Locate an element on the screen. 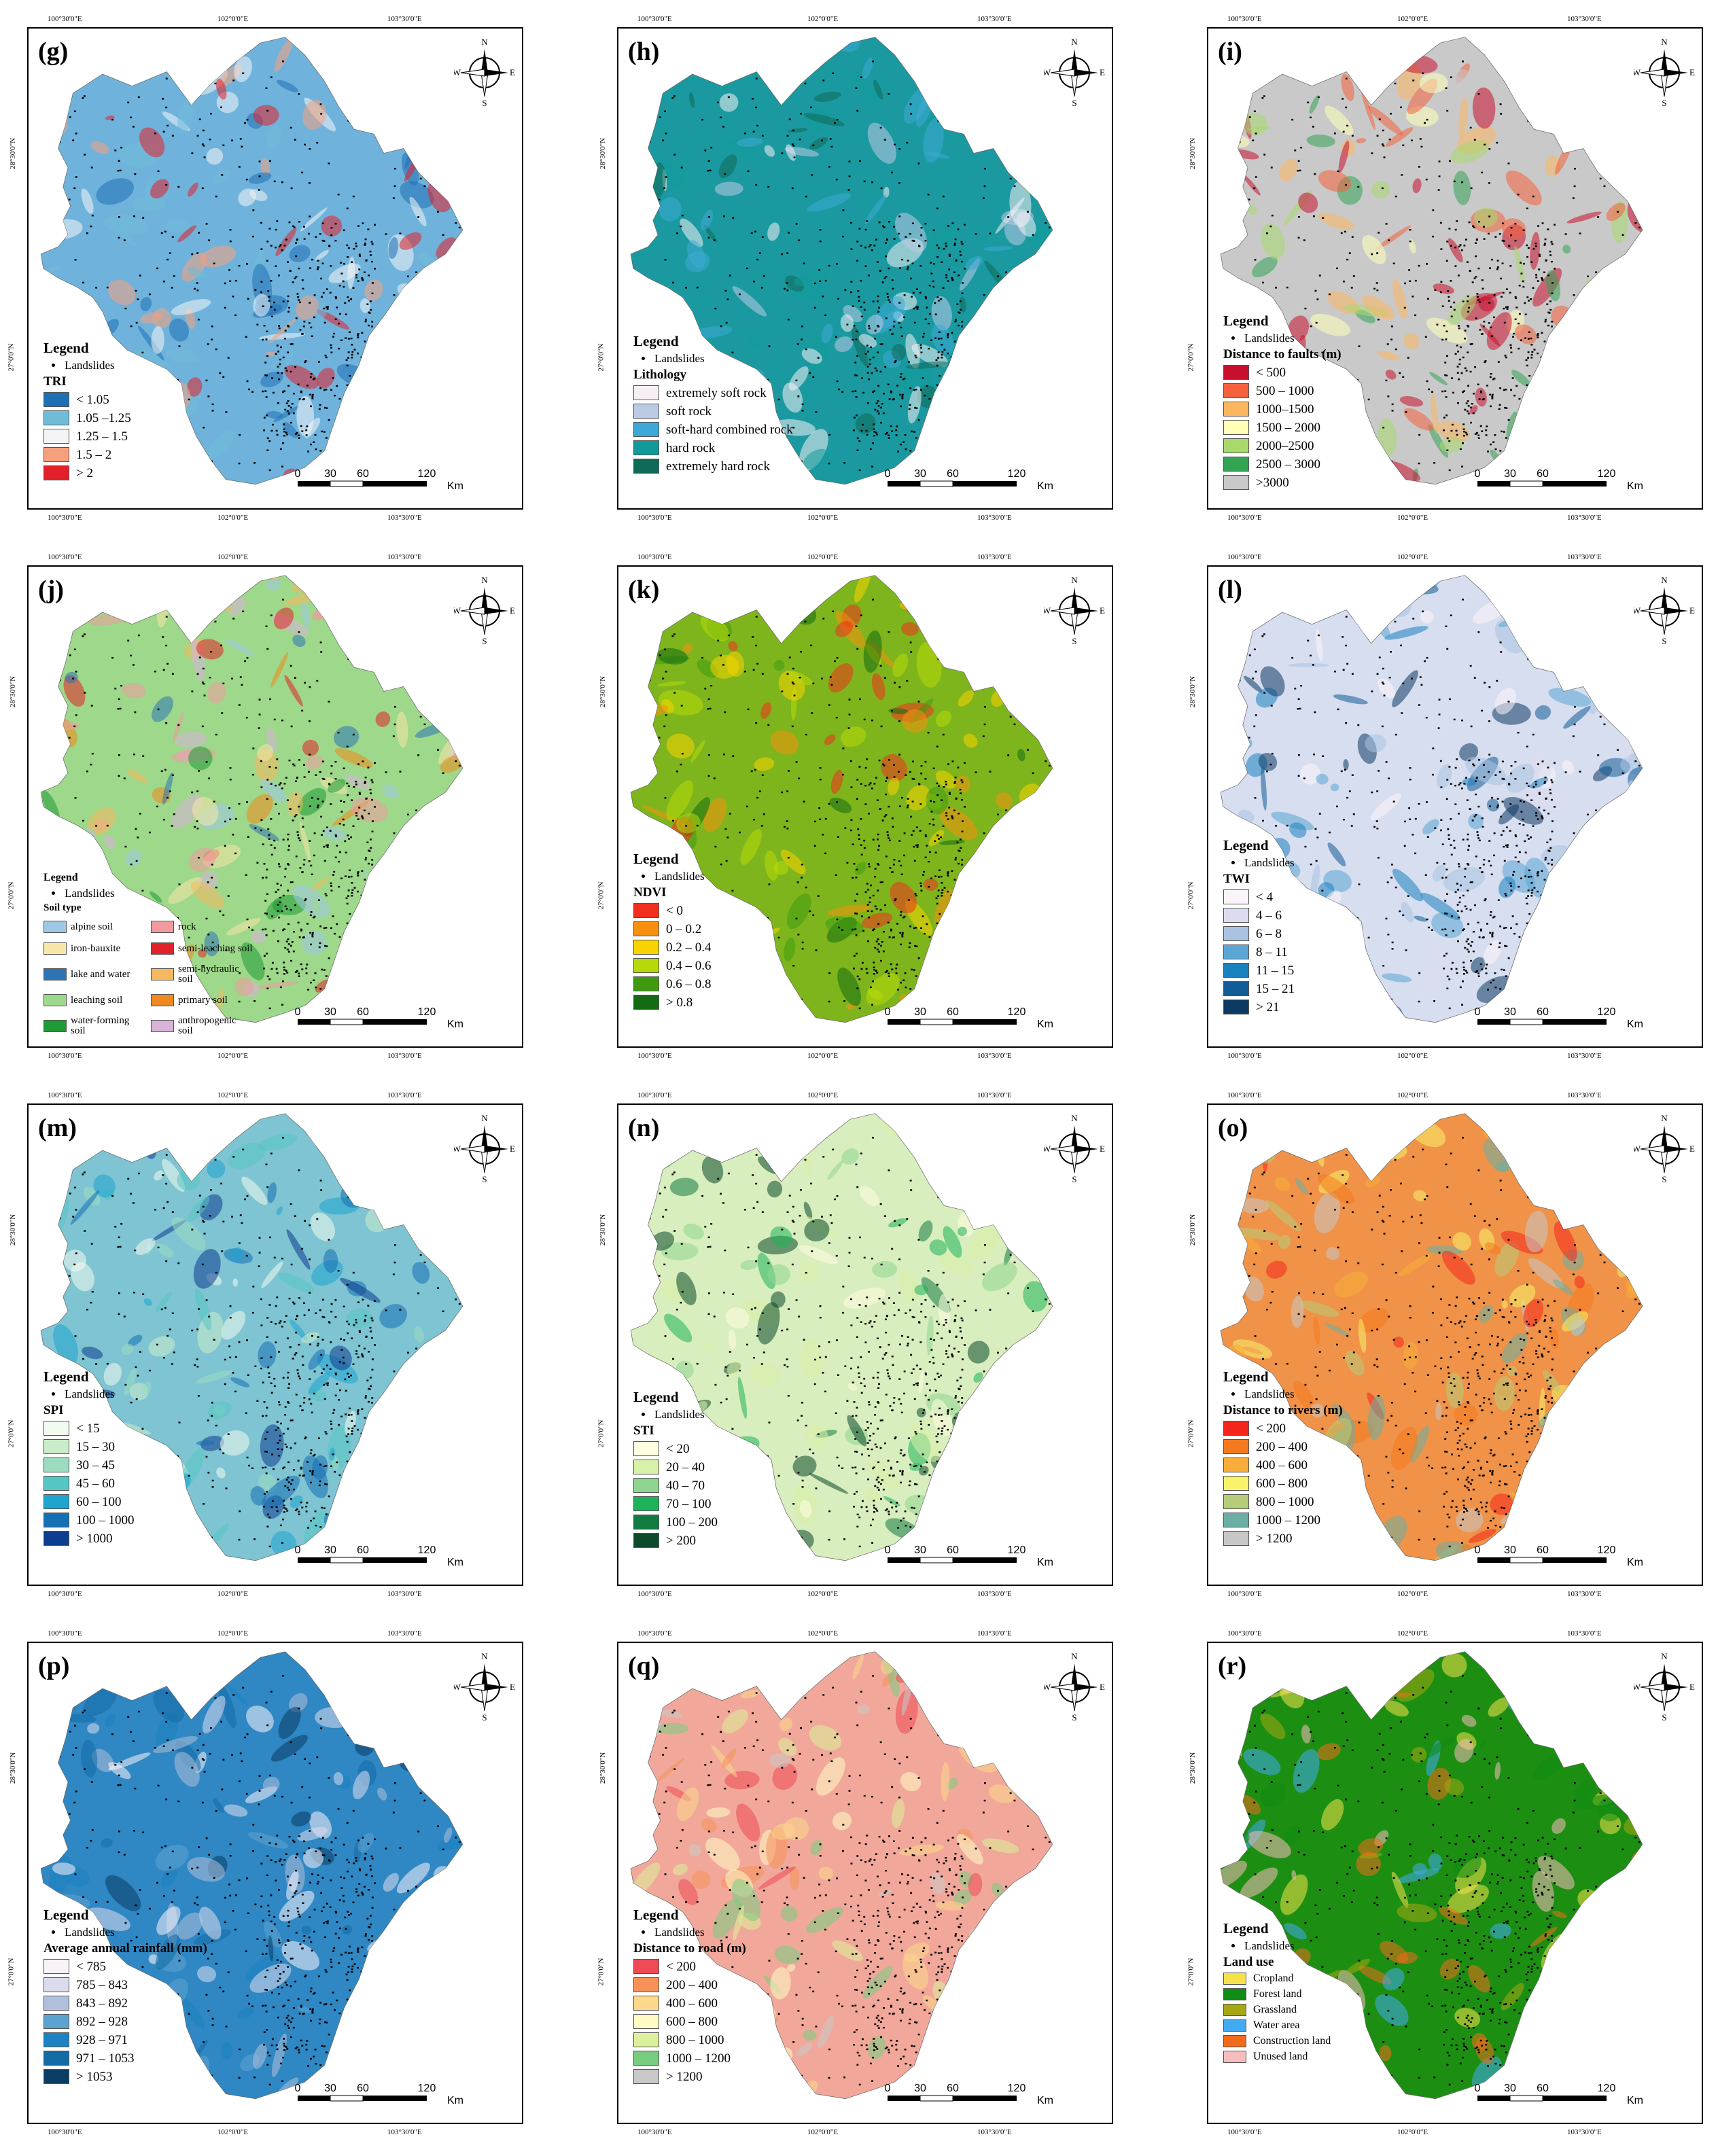  bottom-longitude-label: 100°30'0"E is located at coordinates (65, 518).